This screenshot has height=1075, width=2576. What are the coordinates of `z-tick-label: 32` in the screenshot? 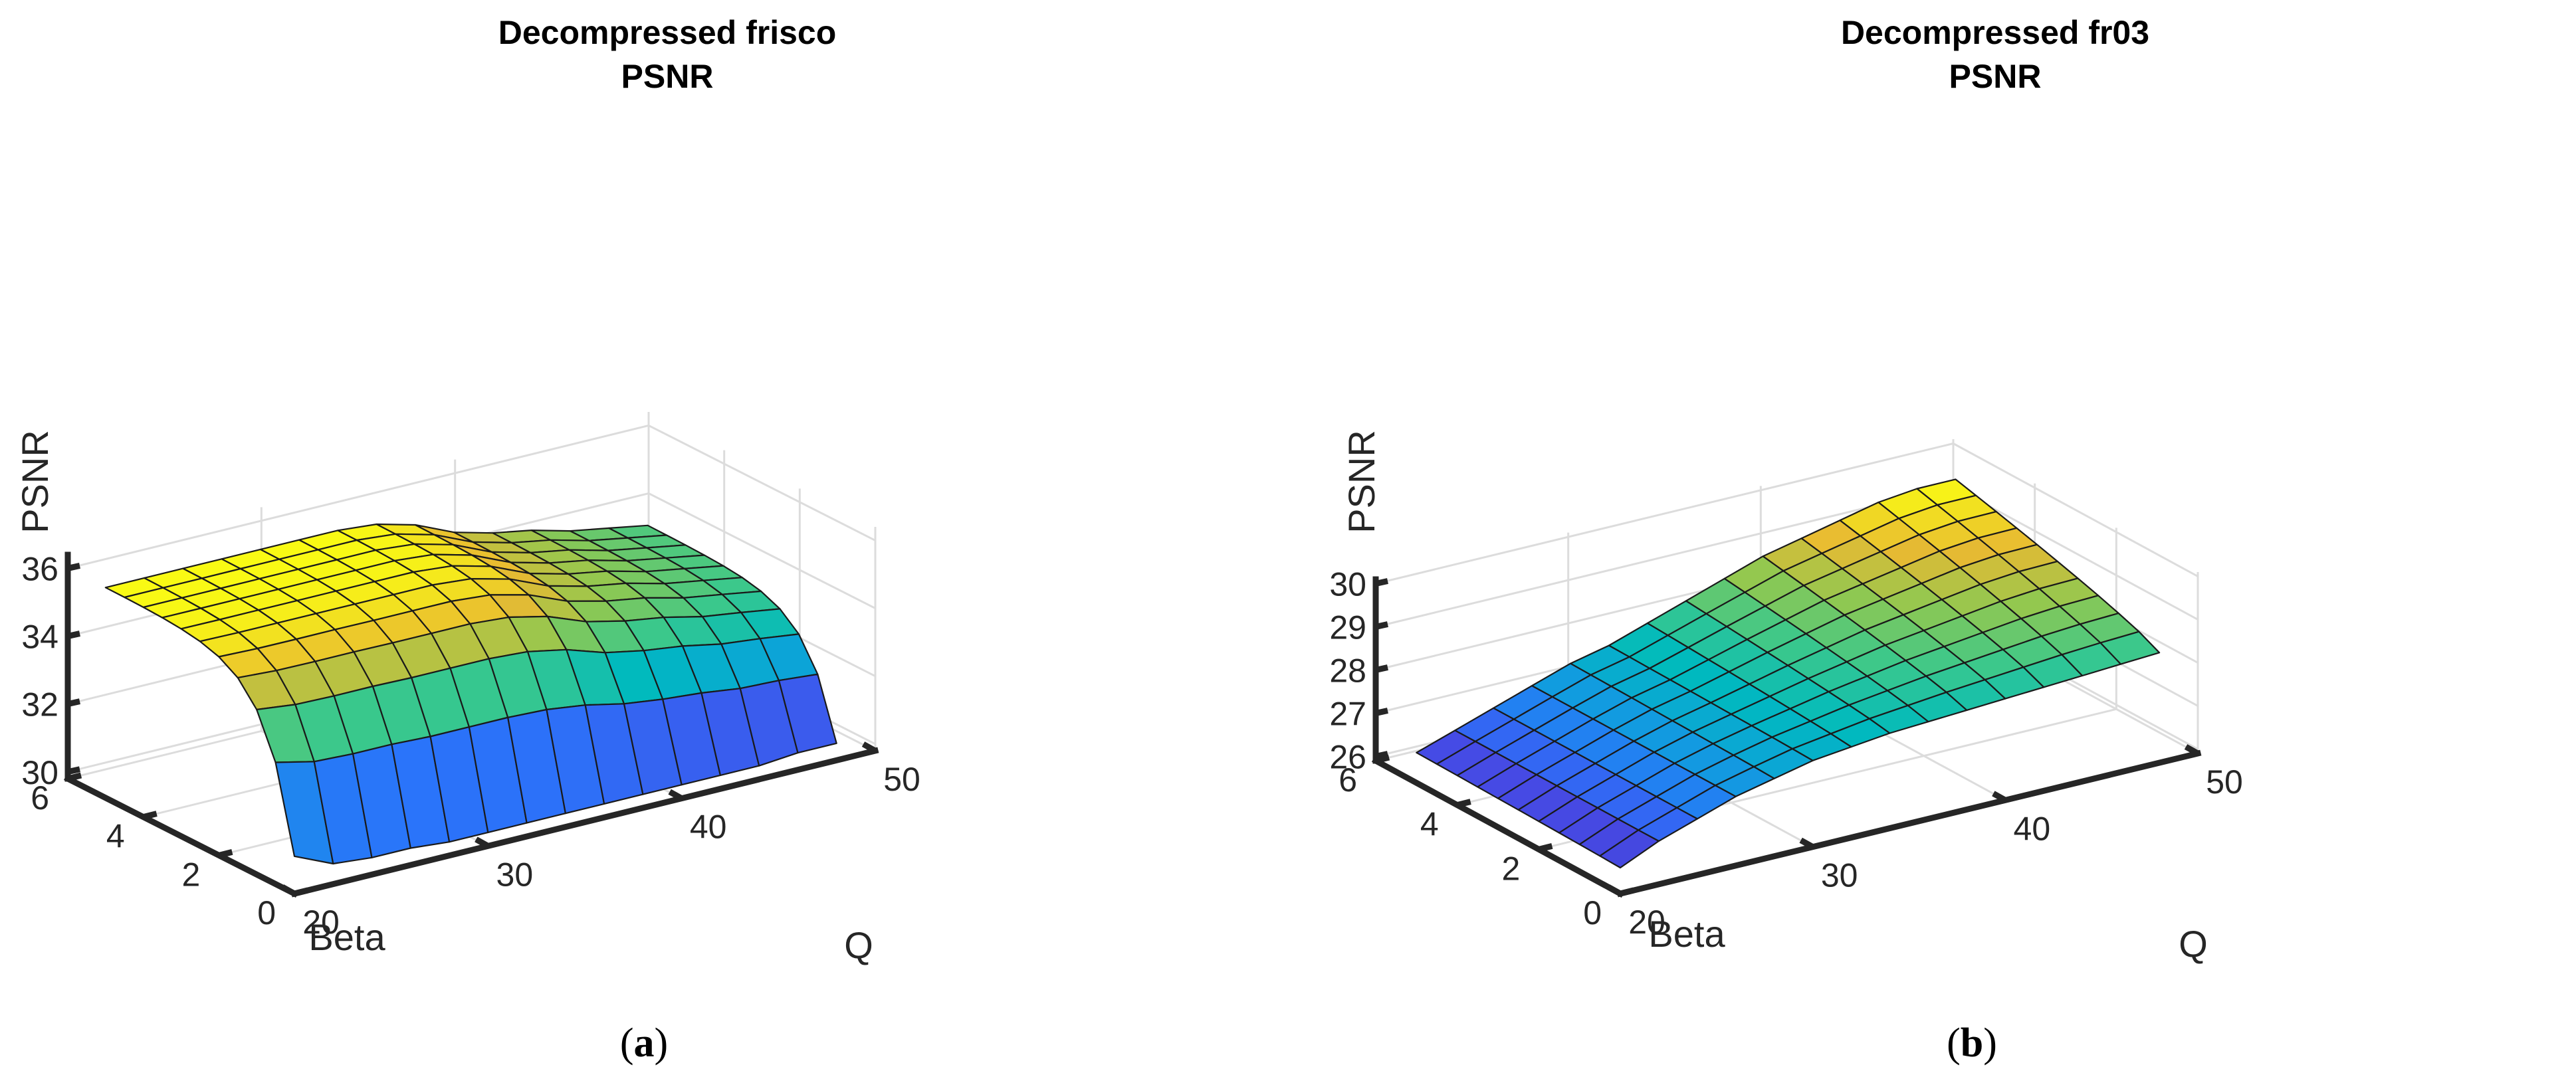 It's located at (39, 705).